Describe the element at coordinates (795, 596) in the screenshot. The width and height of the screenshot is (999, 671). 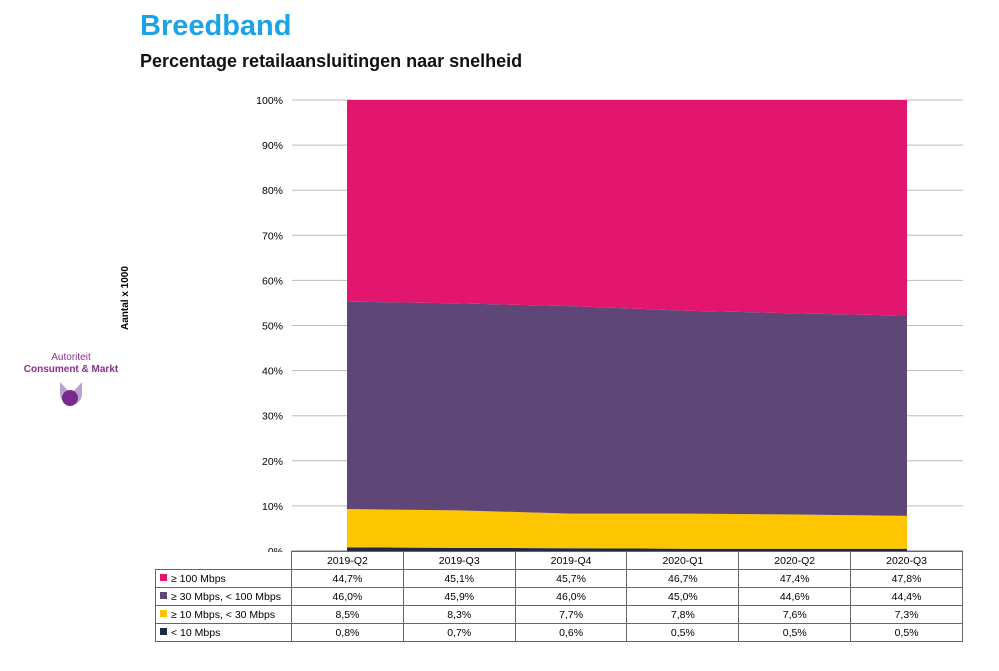
I see `data-label: 44,6%` at that location.